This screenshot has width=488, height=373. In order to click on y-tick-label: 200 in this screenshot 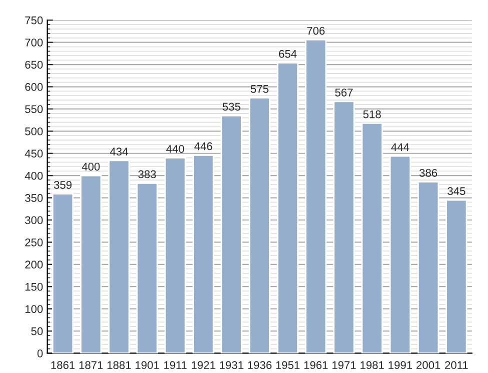, I will do `click(34, 264)`.